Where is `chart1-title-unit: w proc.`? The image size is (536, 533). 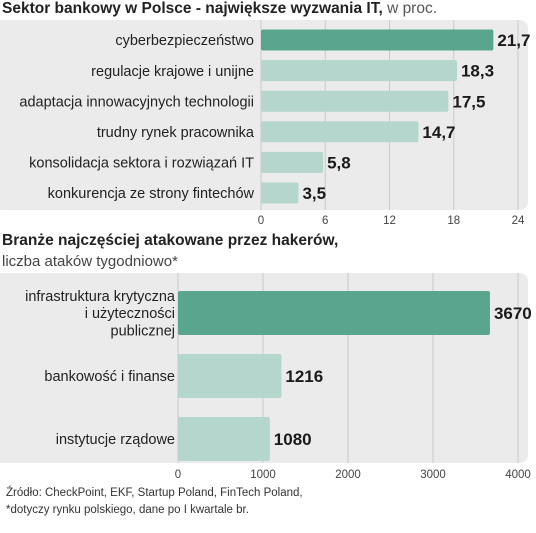
chart1-title-unit: w proc. is located at coordinates (412, 8).